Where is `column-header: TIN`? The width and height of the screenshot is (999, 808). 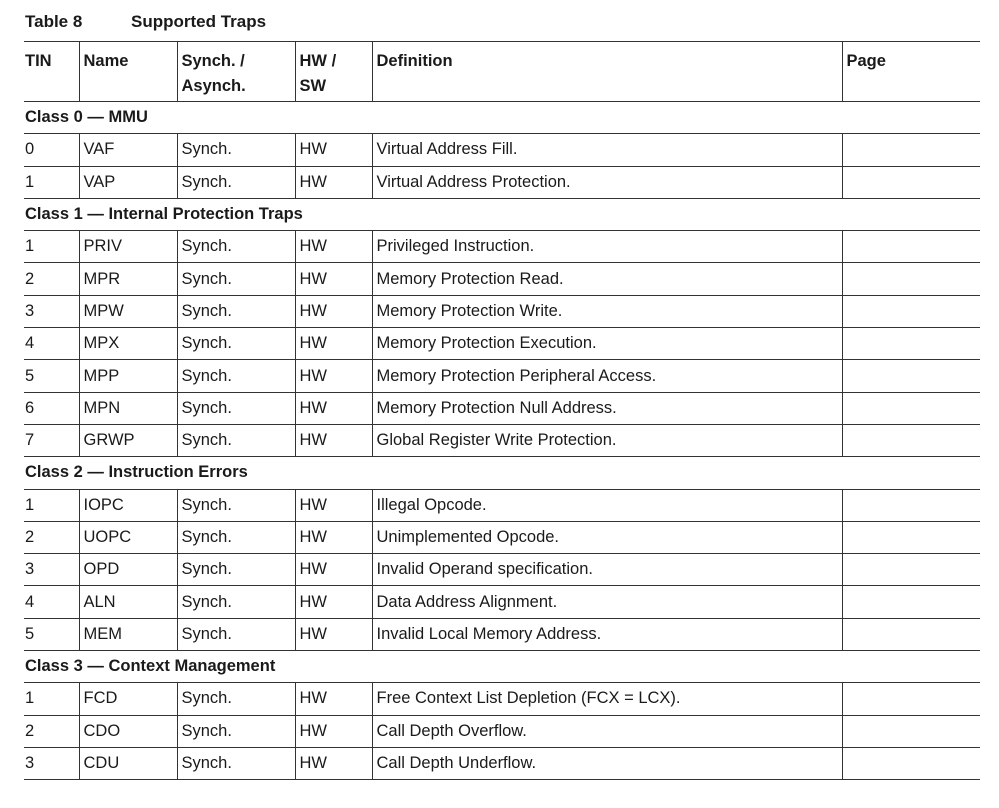 column-header: TIN is located at coordinates (51, 71).